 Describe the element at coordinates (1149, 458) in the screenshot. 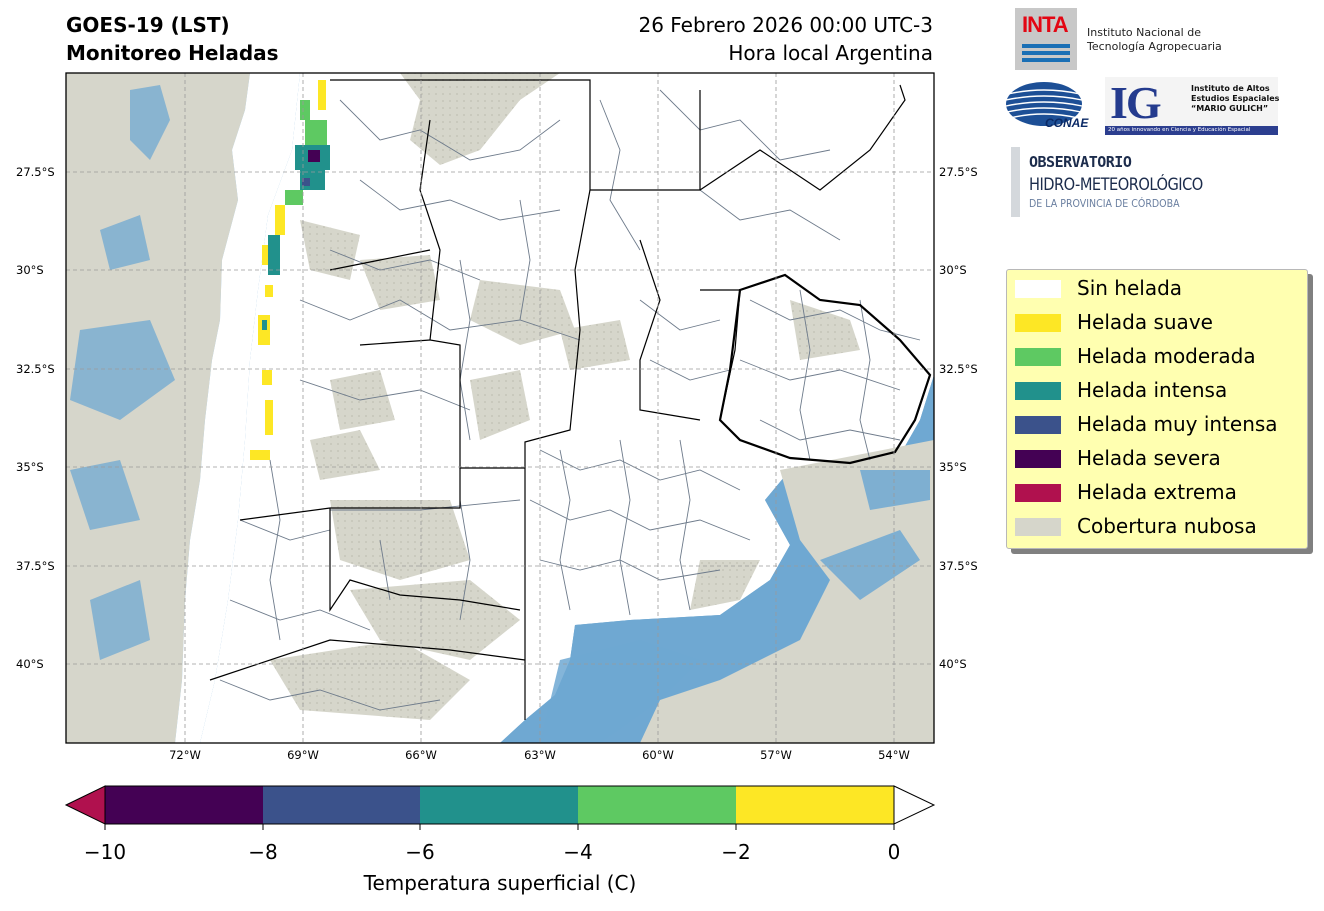

I see `legend-label: Helada severa` at that location.